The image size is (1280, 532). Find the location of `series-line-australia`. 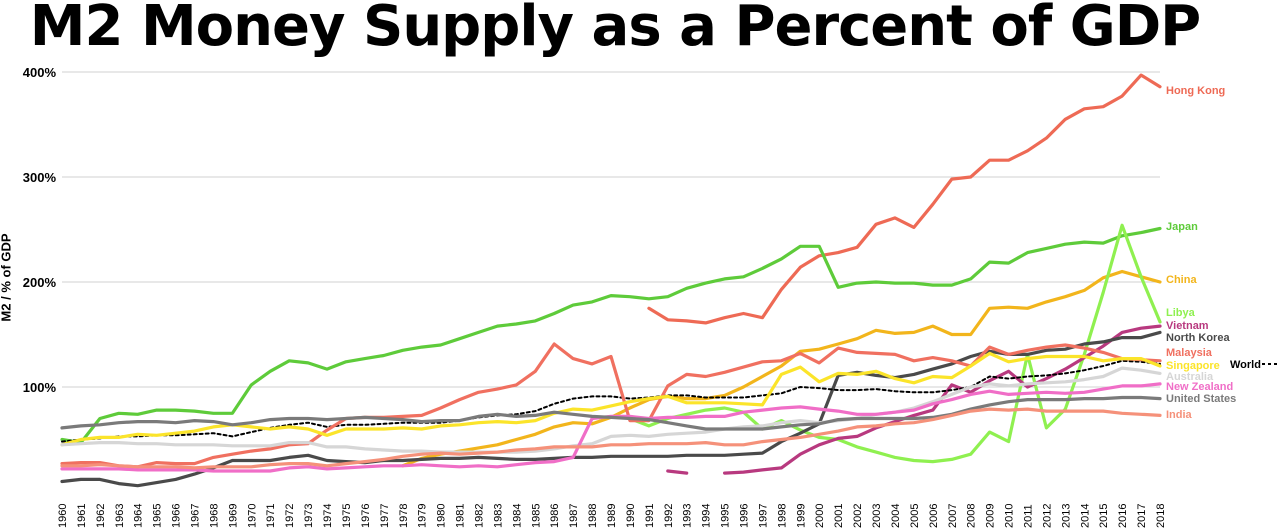

series-line-australia is located at coordinates (611, 410).